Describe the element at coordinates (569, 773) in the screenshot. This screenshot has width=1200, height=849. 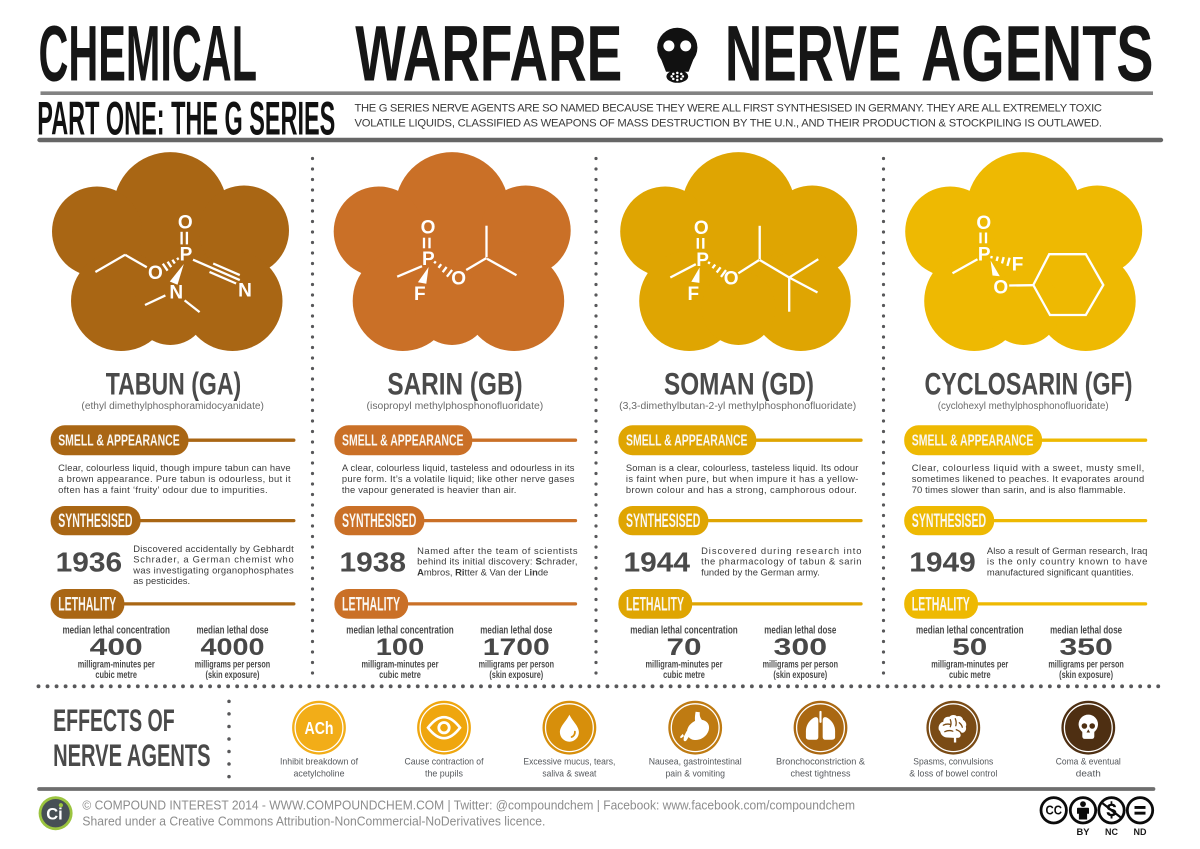
I see `svg-text: saliva & sweat` at that location.